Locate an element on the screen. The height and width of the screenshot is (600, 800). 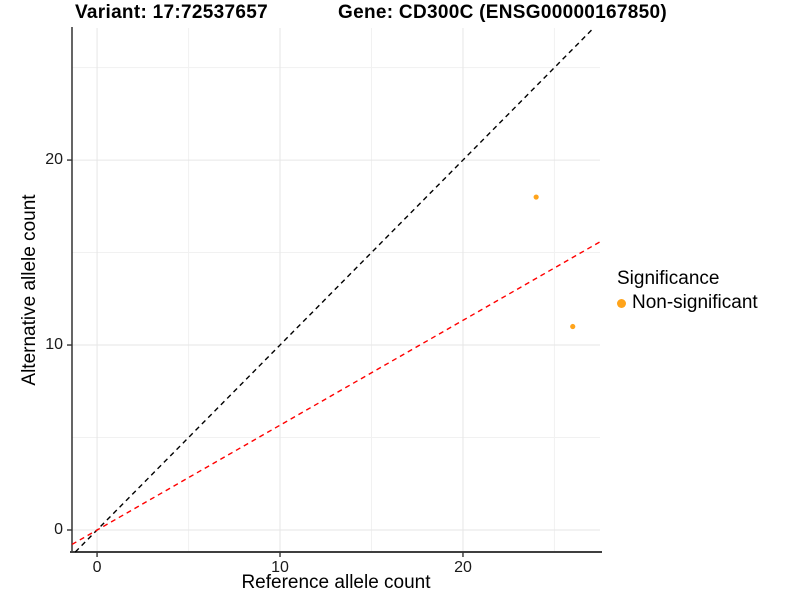
y-tick-label: 10 is located at coordinates (54, 345).